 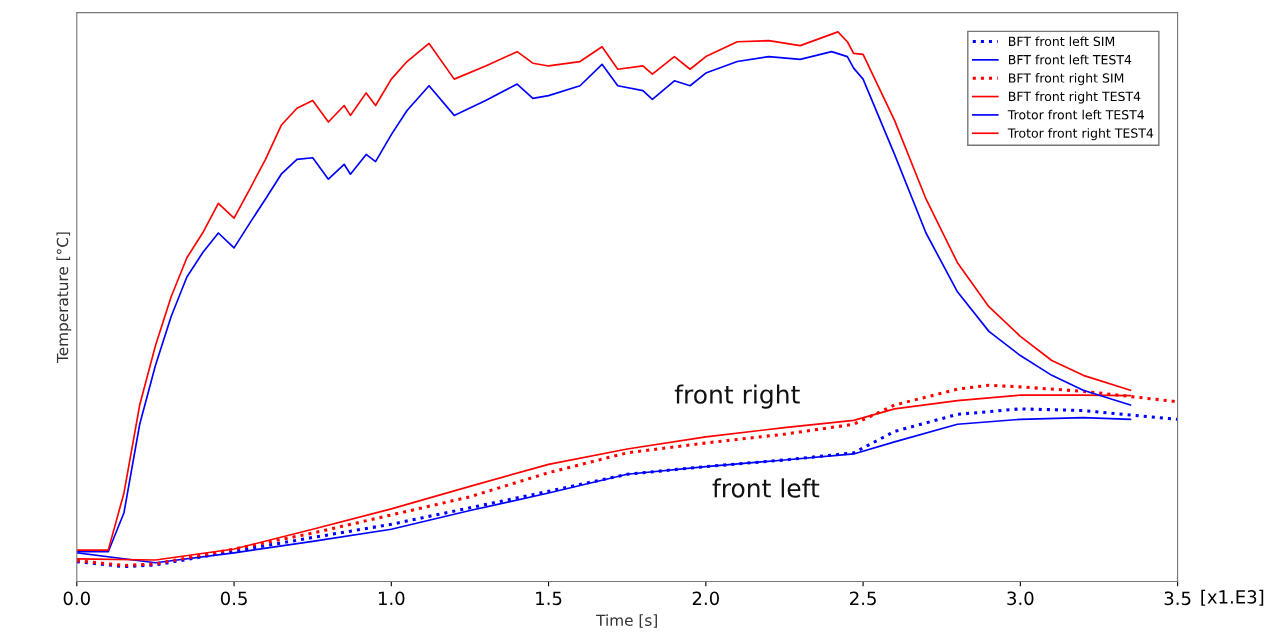 What do you see at coordinates (1080, 134) in the screenshot?
I see `legend-label: Trotor front right TEST4` at bounding box center [1080, 134].